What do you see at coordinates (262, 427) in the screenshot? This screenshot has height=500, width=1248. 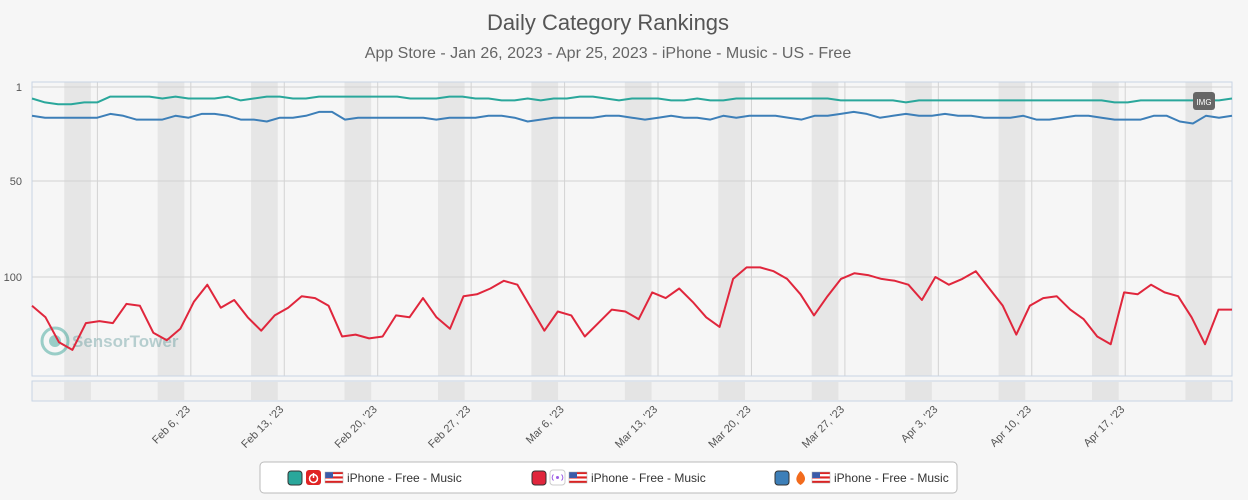 I see `x-tick-label: Feb 13, '23` at bounding box center [262, 427].